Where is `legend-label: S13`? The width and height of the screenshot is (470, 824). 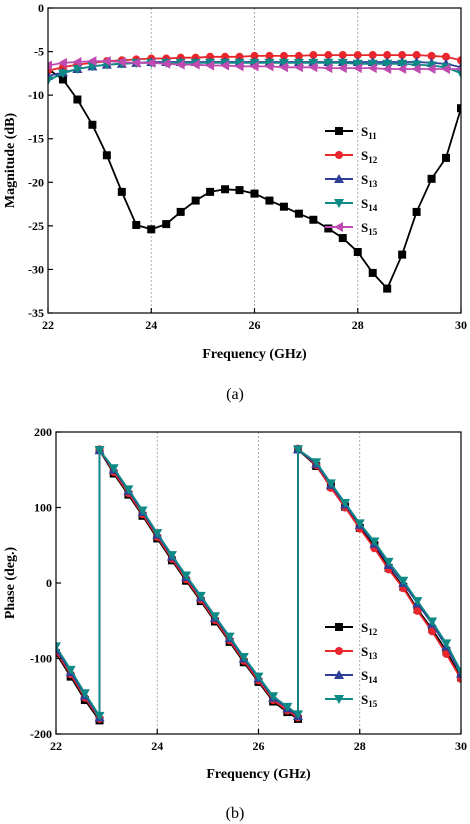
legend-label: S13 is located at coordinates (369, 652).